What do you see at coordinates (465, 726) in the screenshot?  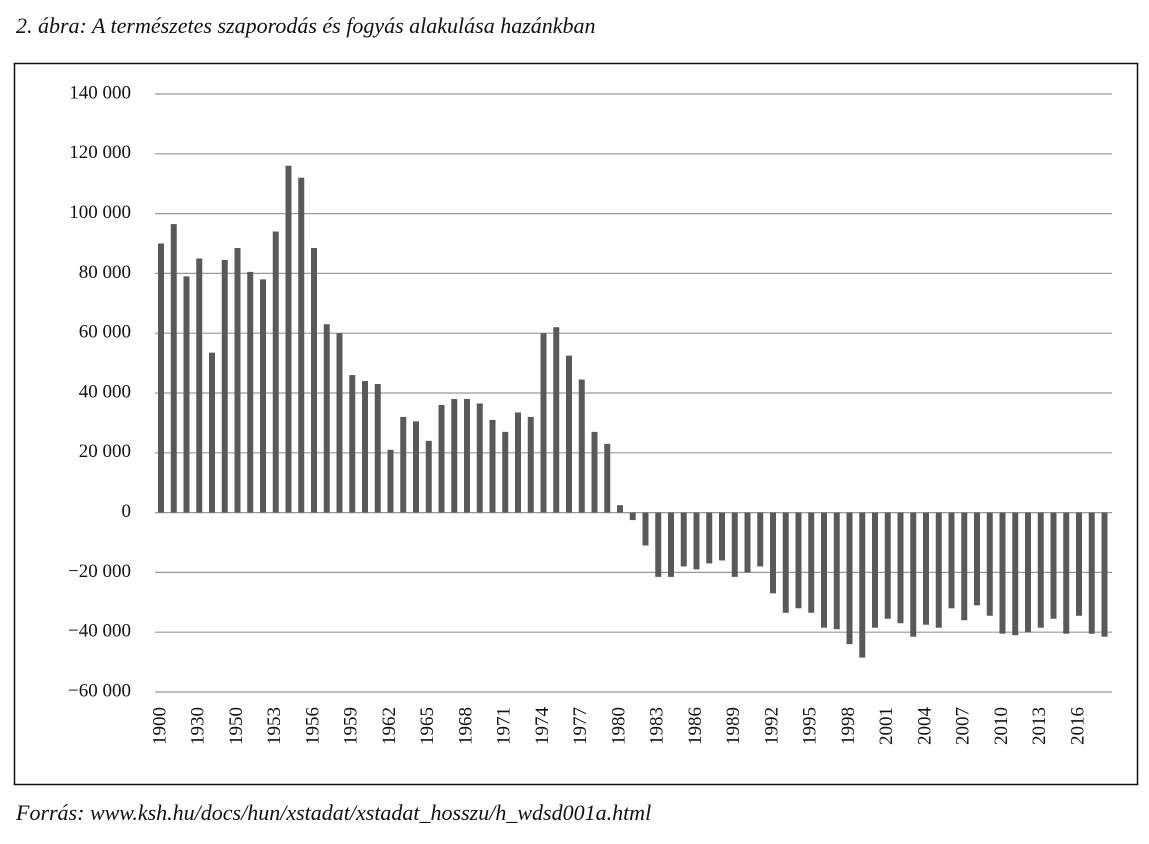 I see `x-tick-label: 1968` at bounding box center [465, 726].